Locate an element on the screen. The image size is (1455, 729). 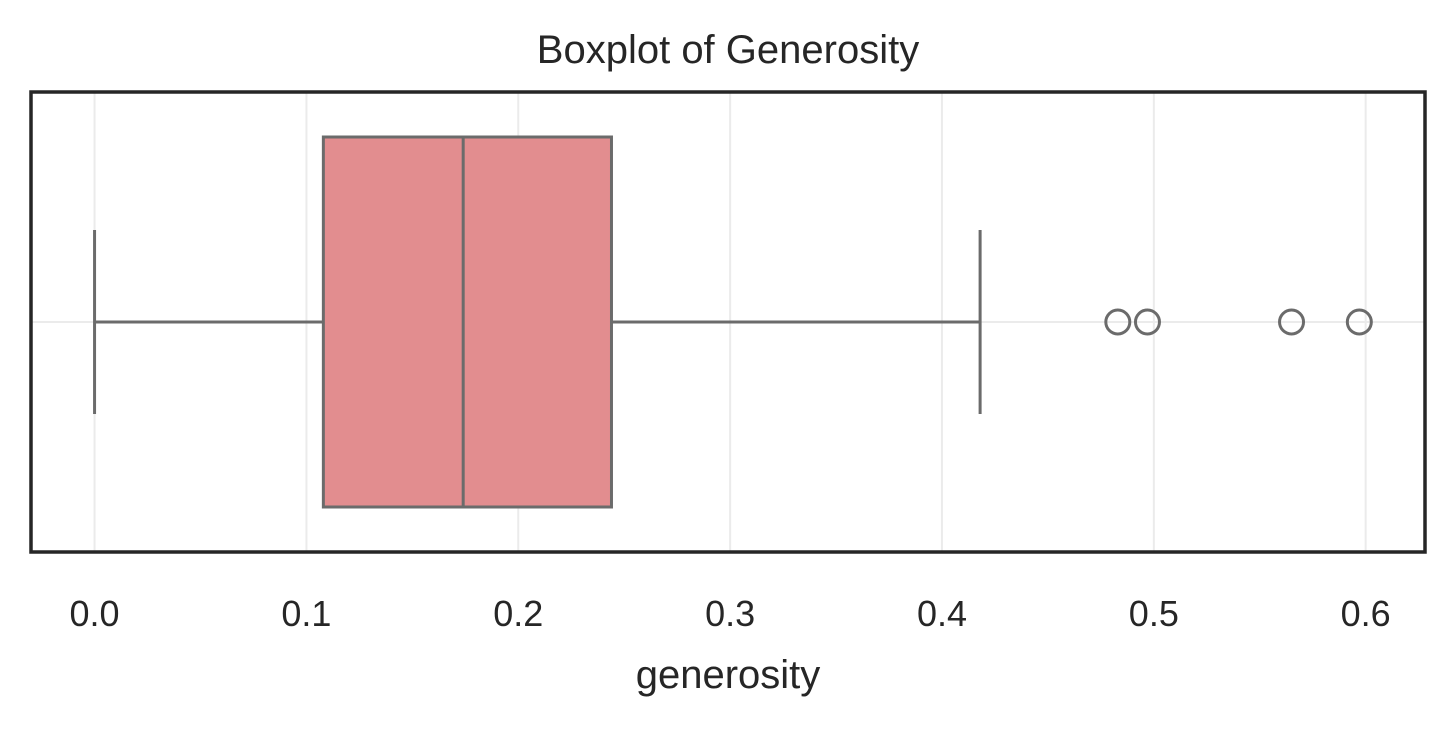
x-tick-label-1: 0.1 is located at coordinates (306, 613).